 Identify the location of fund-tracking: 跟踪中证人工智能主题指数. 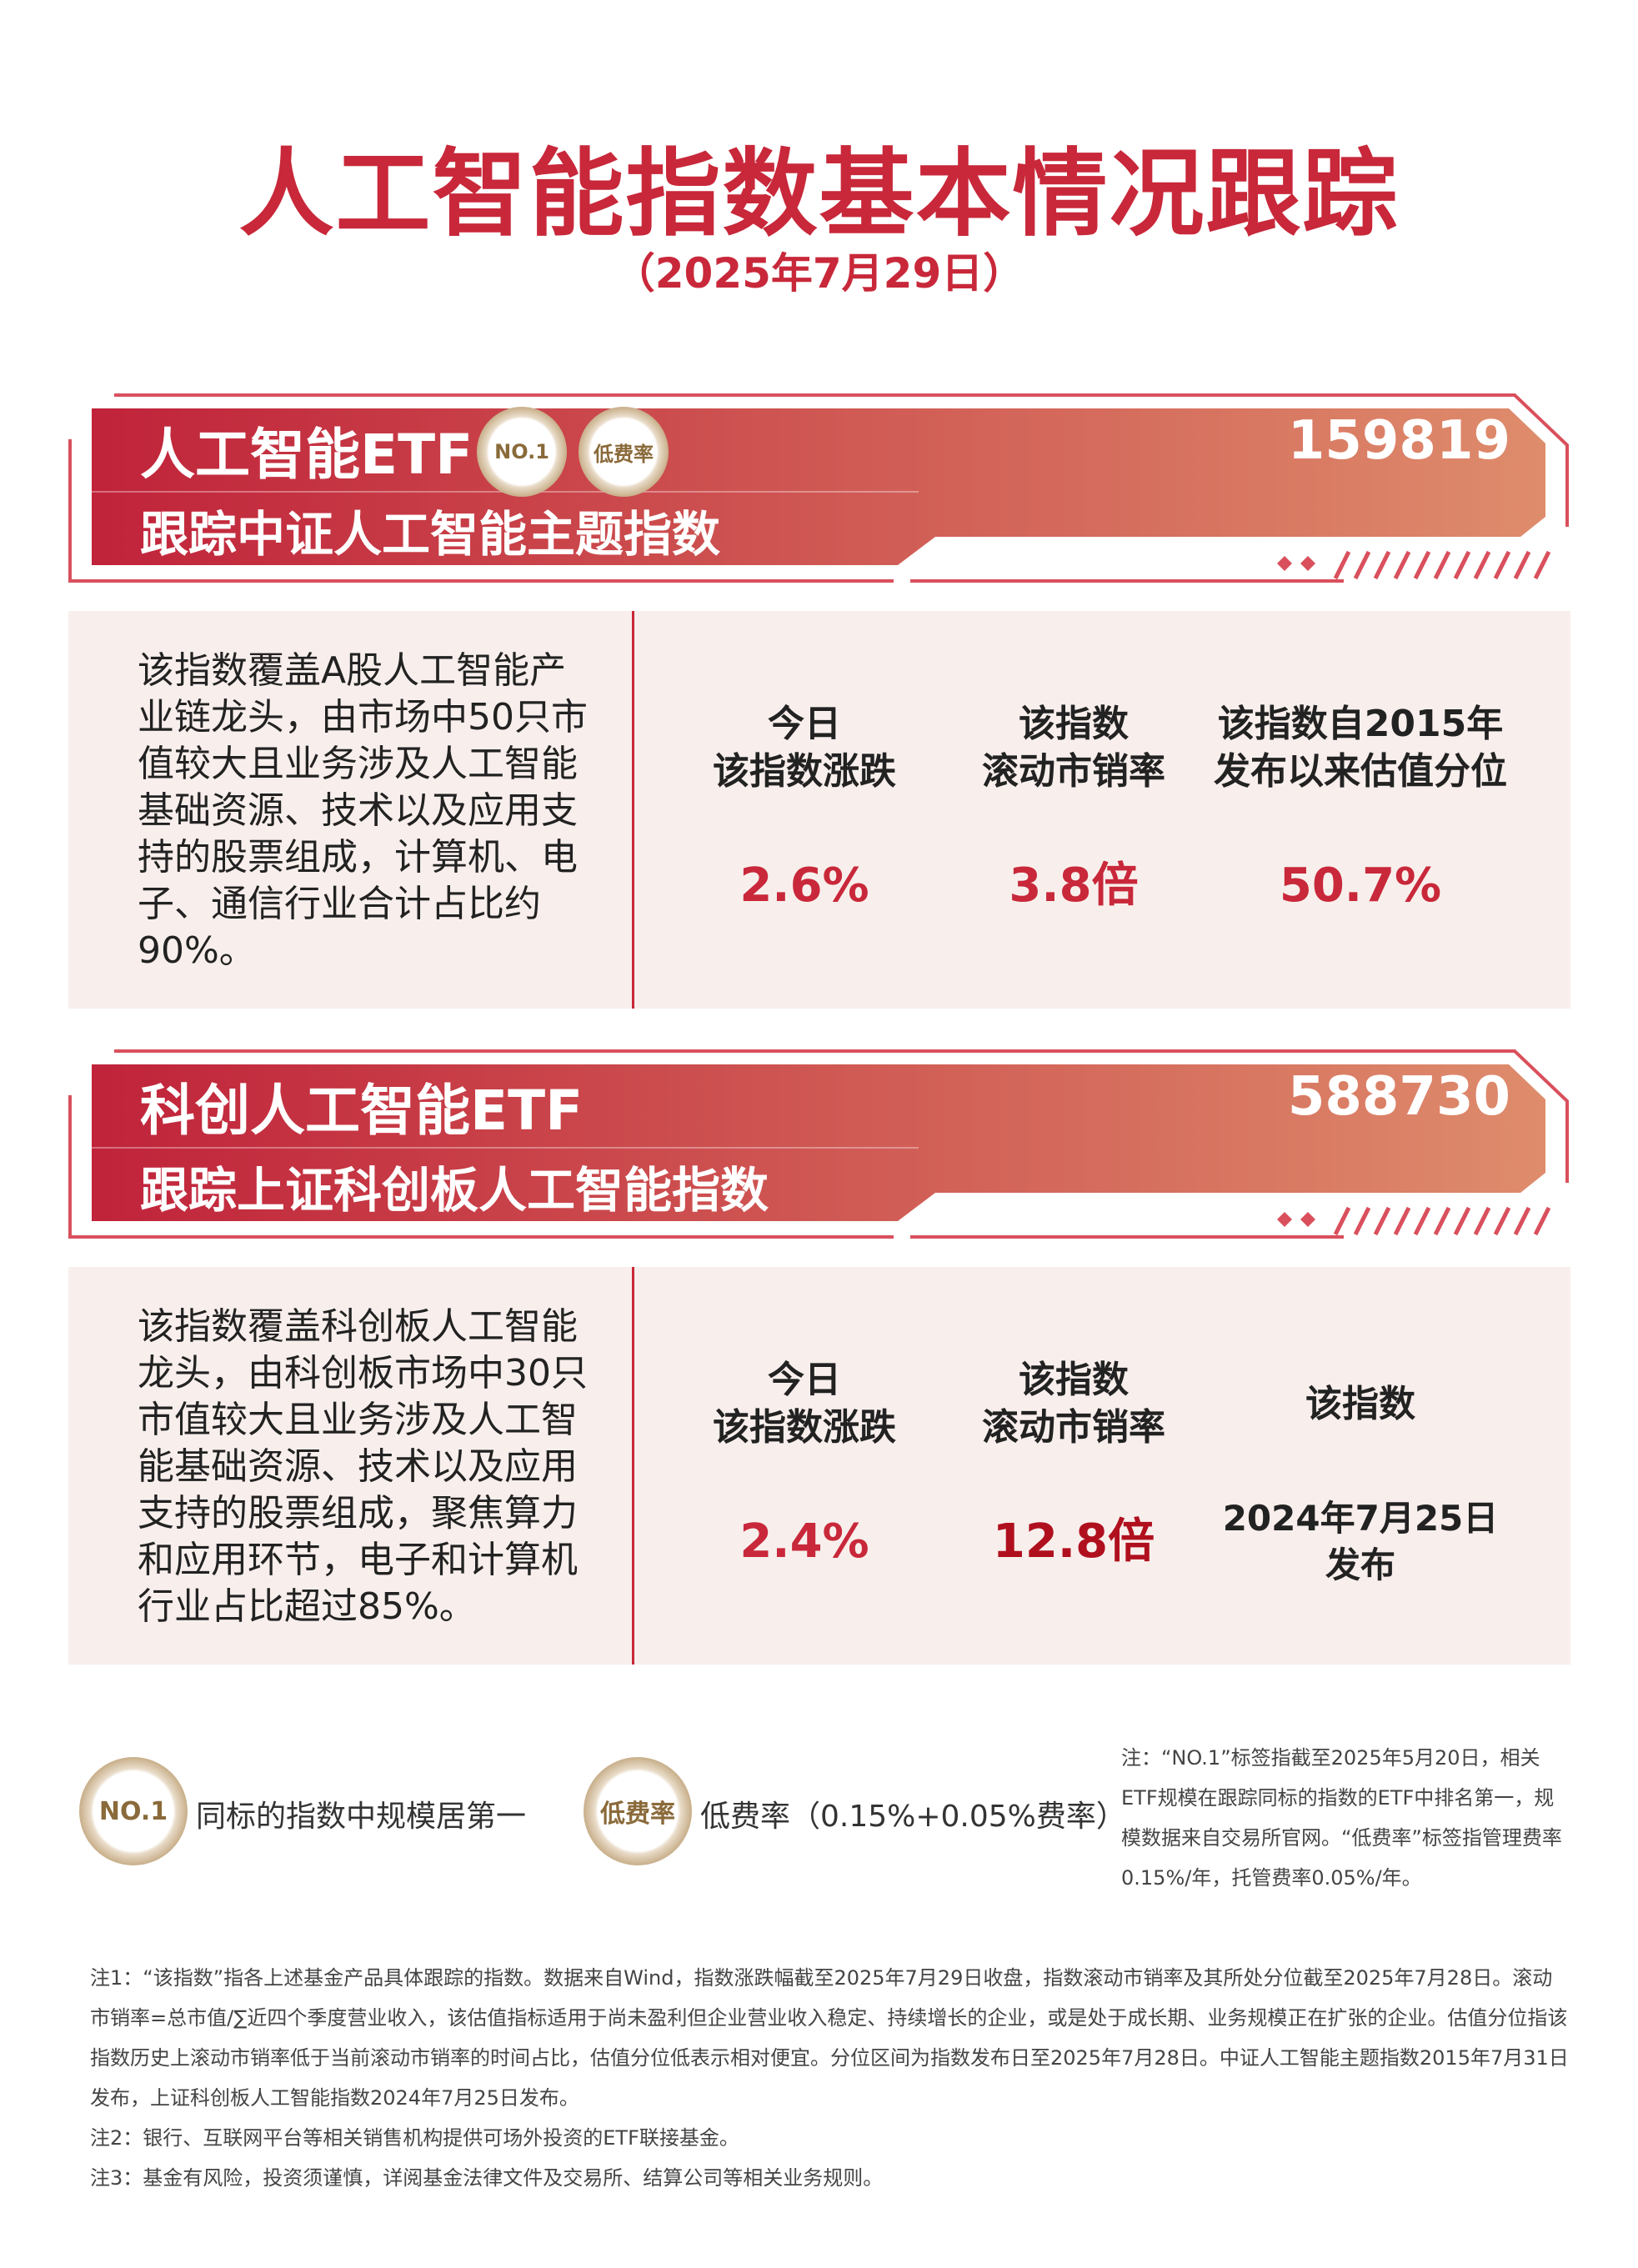
(430, 534).